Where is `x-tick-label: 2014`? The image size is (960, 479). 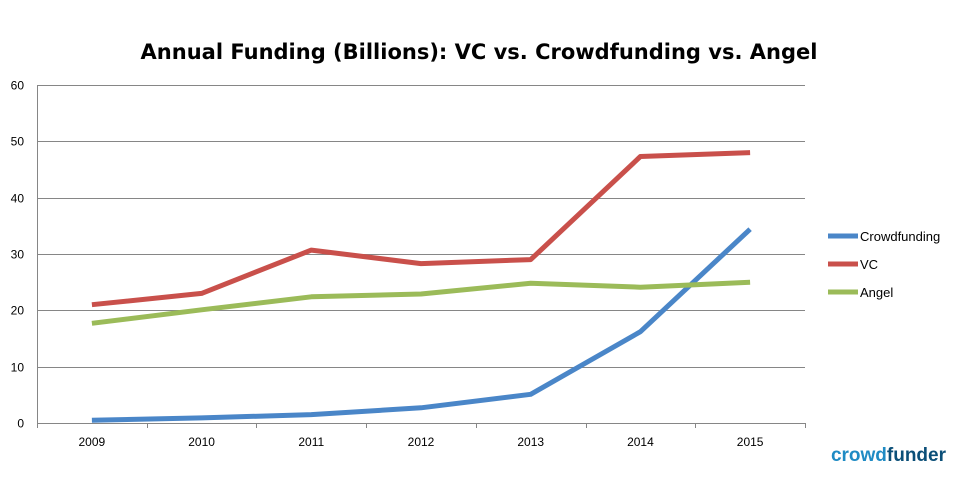
x-tick-label: 2014 is located at coordinates (640, 442).